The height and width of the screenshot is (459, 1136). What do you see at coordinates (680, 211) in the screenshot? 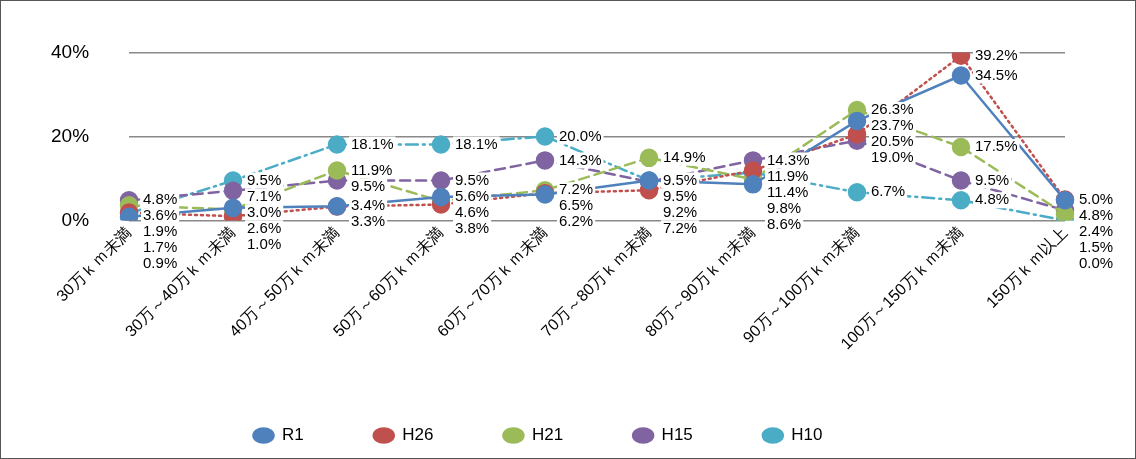
I see `data-label: 9.2%` at bounding box center [680, 211].